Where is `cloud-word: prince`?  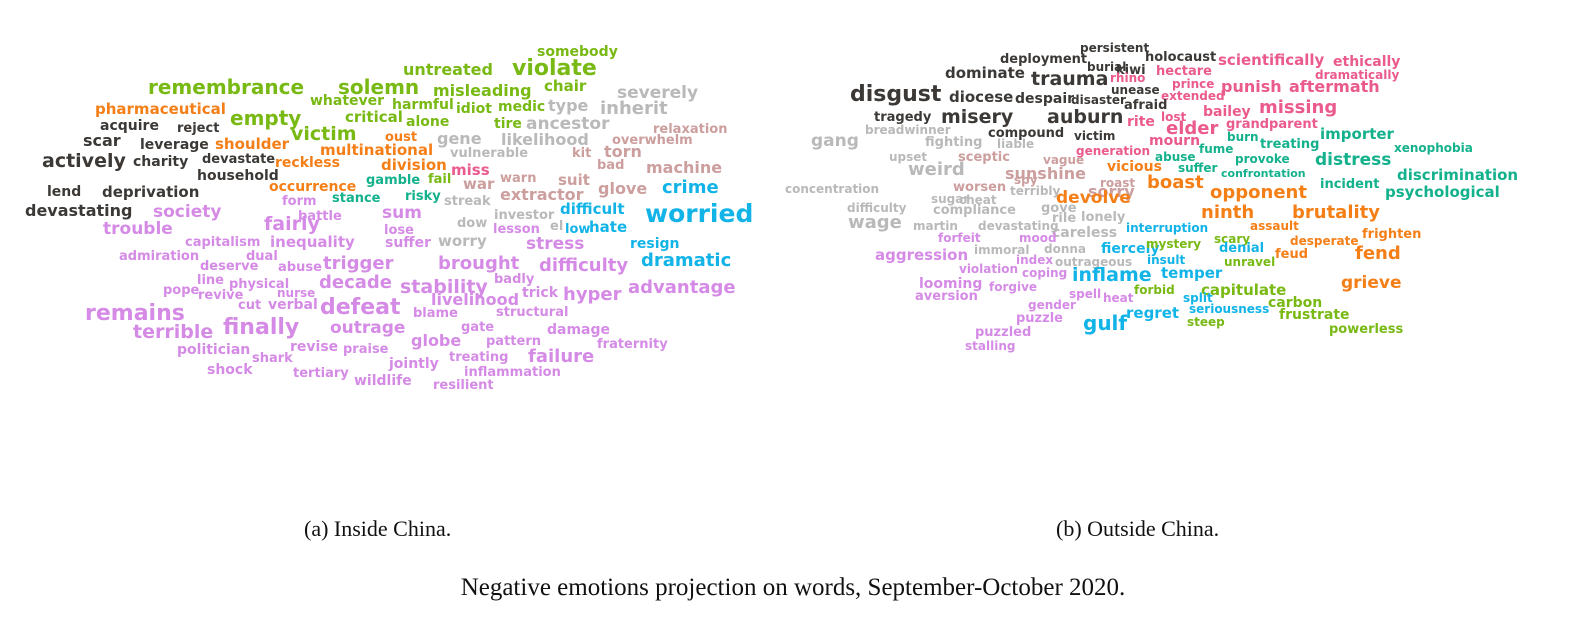 cloud-word: prince is located at coordinates (1193, 84).